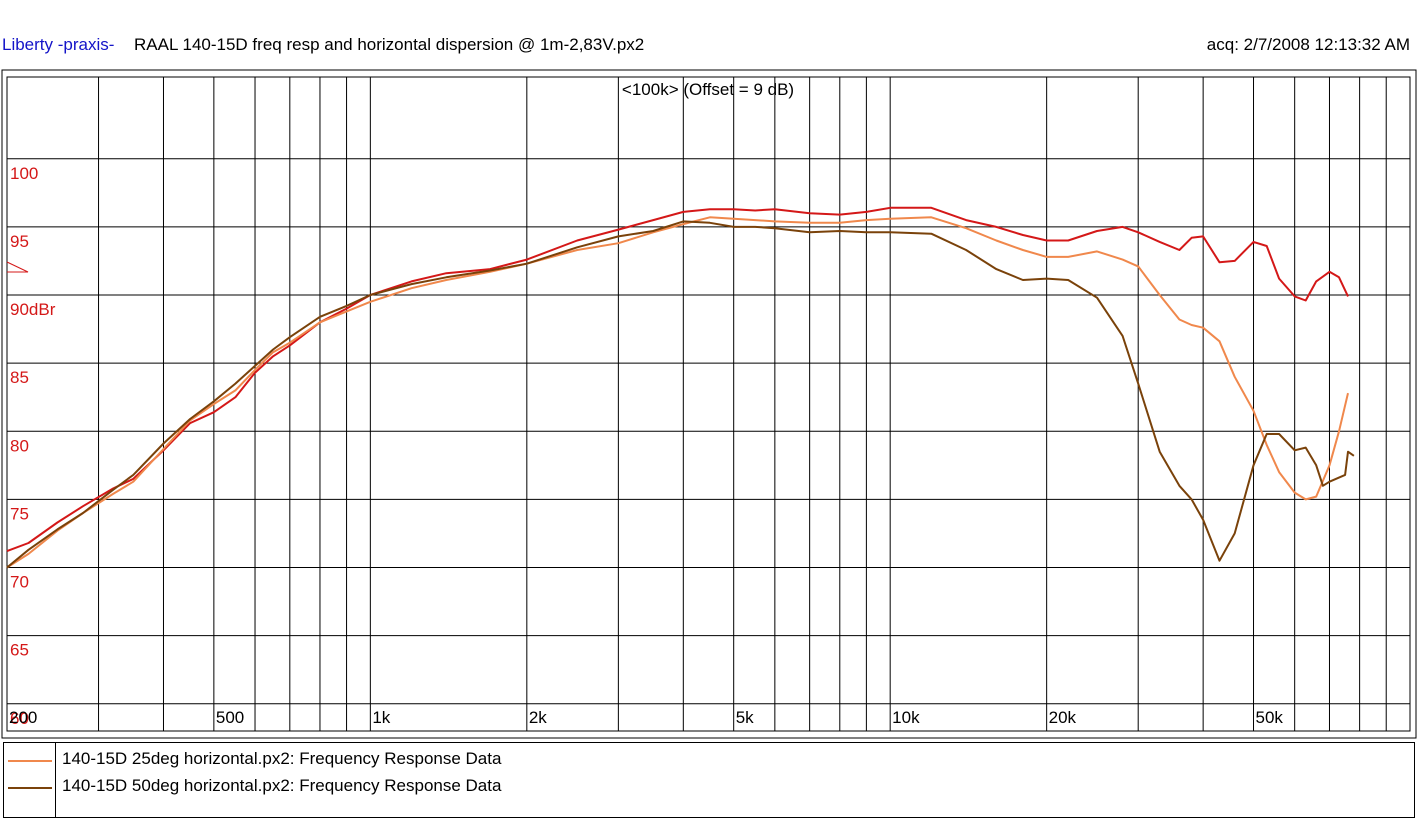 The image size is (1418, 822). I want to click on x-tick-label: 20k, so click(1063, 717).